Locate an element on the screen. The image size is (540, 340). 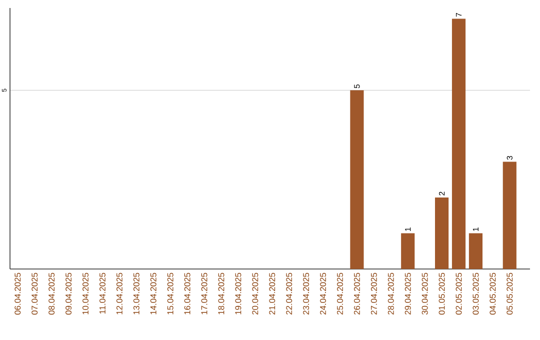
x-tick-label: 08.04.2025 is located at coordinates (51, 293).